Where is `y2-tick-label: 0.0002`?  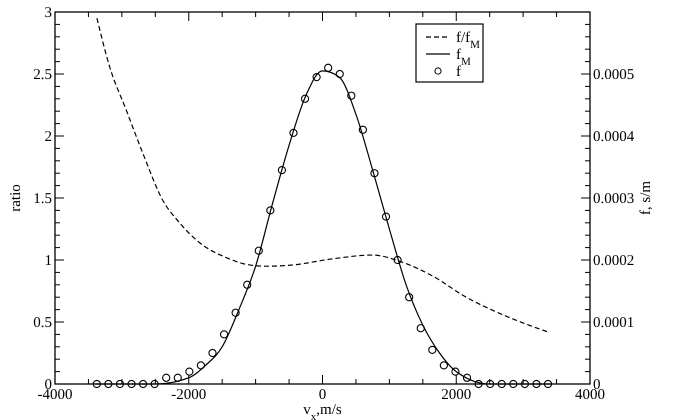 y2-tick-label: 0.0002 is located at coordinates (613, 261).